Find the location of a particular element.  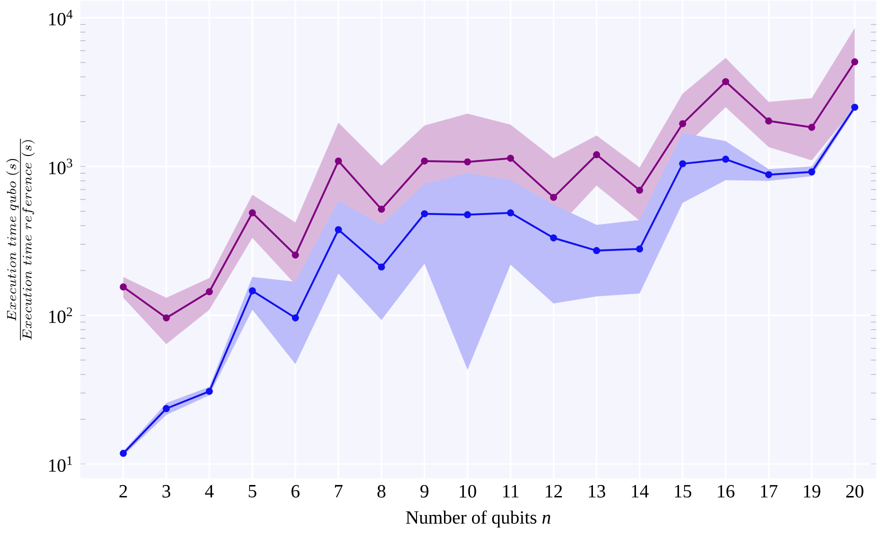

x-tick-label: 3 is located at coordinates (166, 491).